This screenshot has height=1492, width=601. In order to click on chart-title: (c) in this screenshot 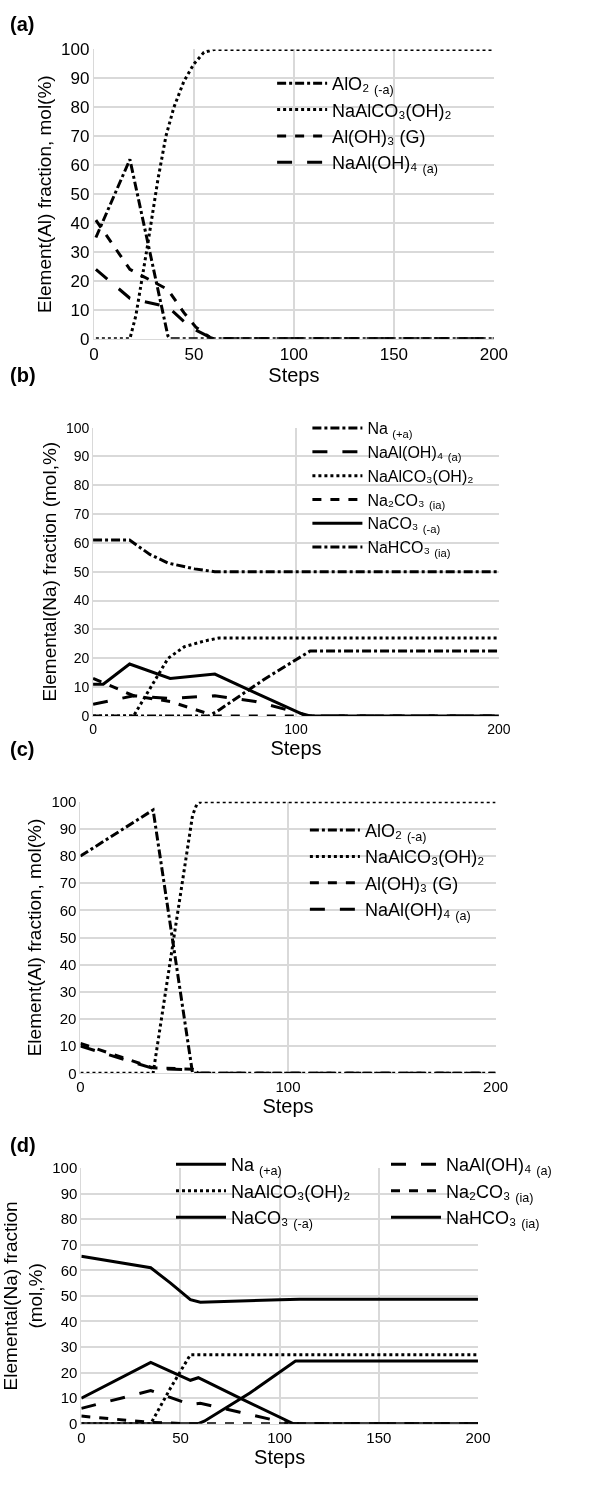, I will do `click(22, 749)`.